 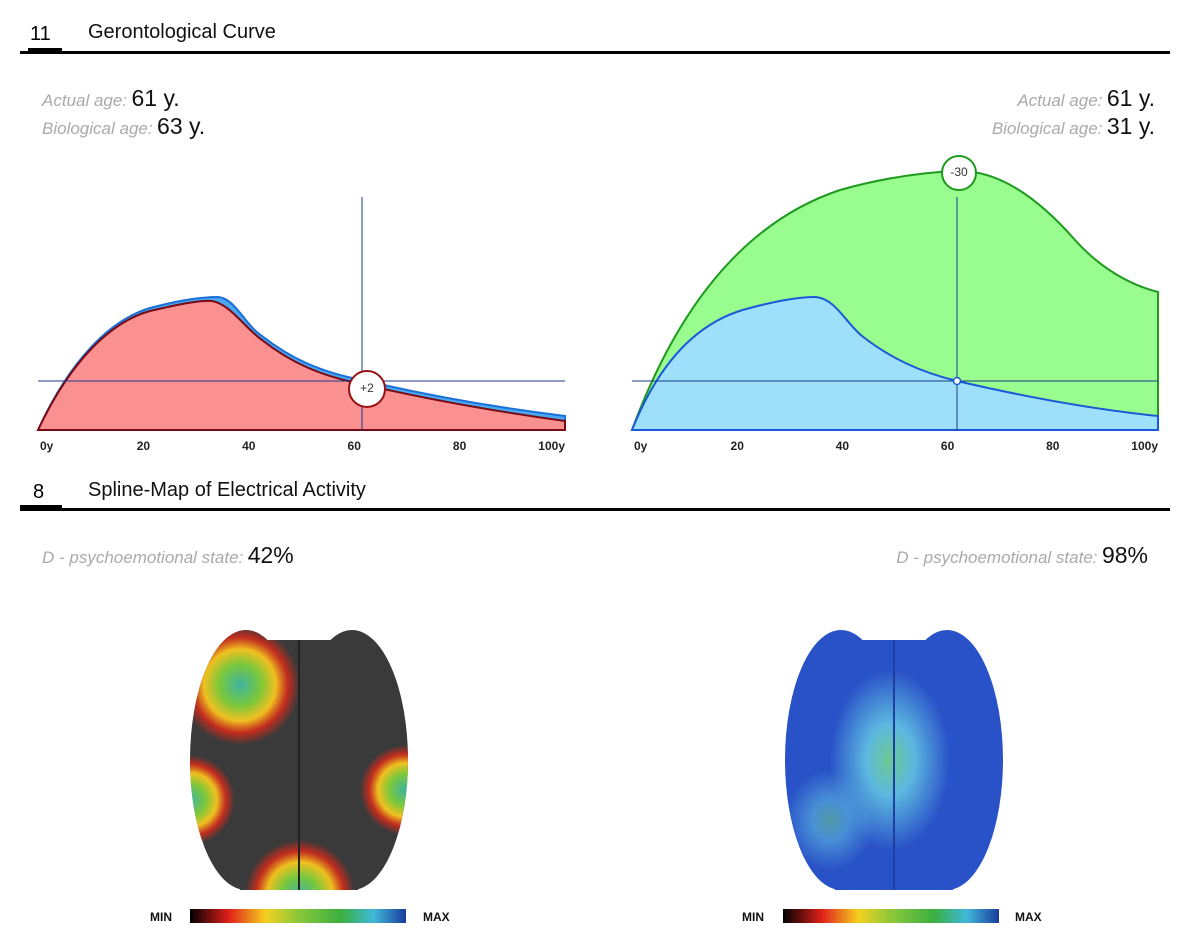 What do you see at coordinates (271, 555) in the screenshot?
I see `value: 42%` at bounding box center [271, 555].